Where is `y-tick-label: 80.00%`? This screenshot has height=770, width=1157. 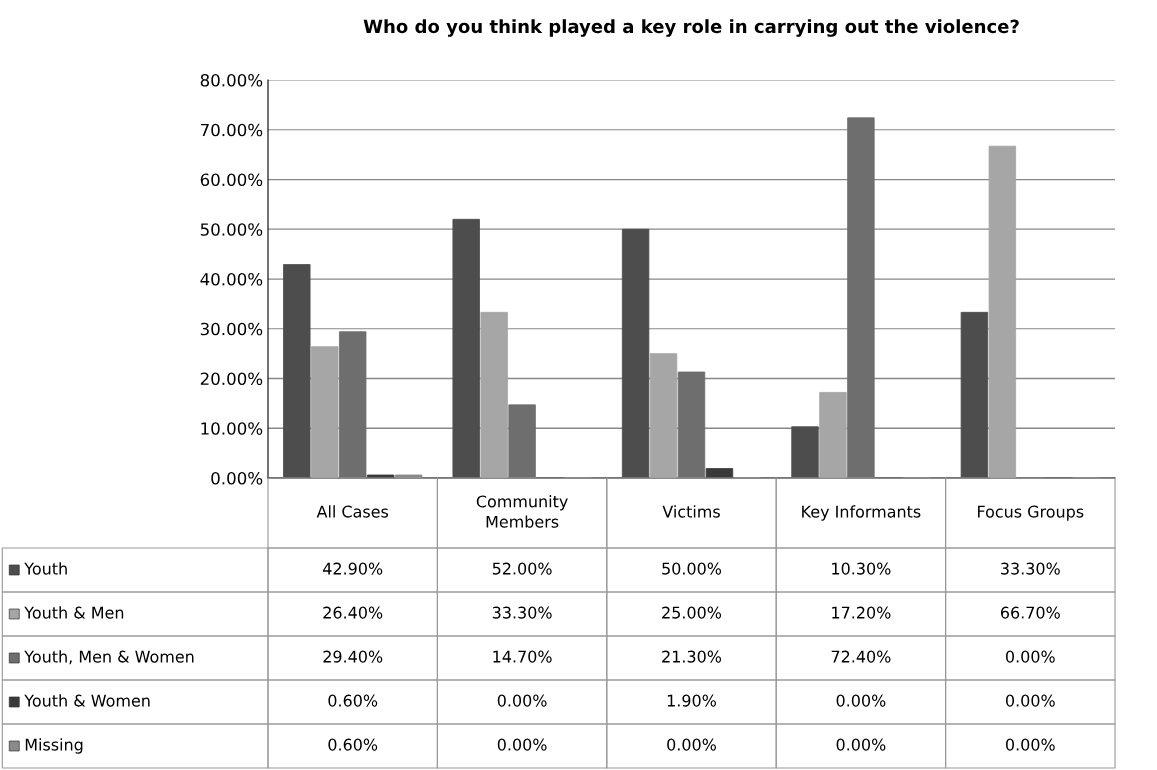 y-tick-label: 80.00% is located at coordinates (231, 80).